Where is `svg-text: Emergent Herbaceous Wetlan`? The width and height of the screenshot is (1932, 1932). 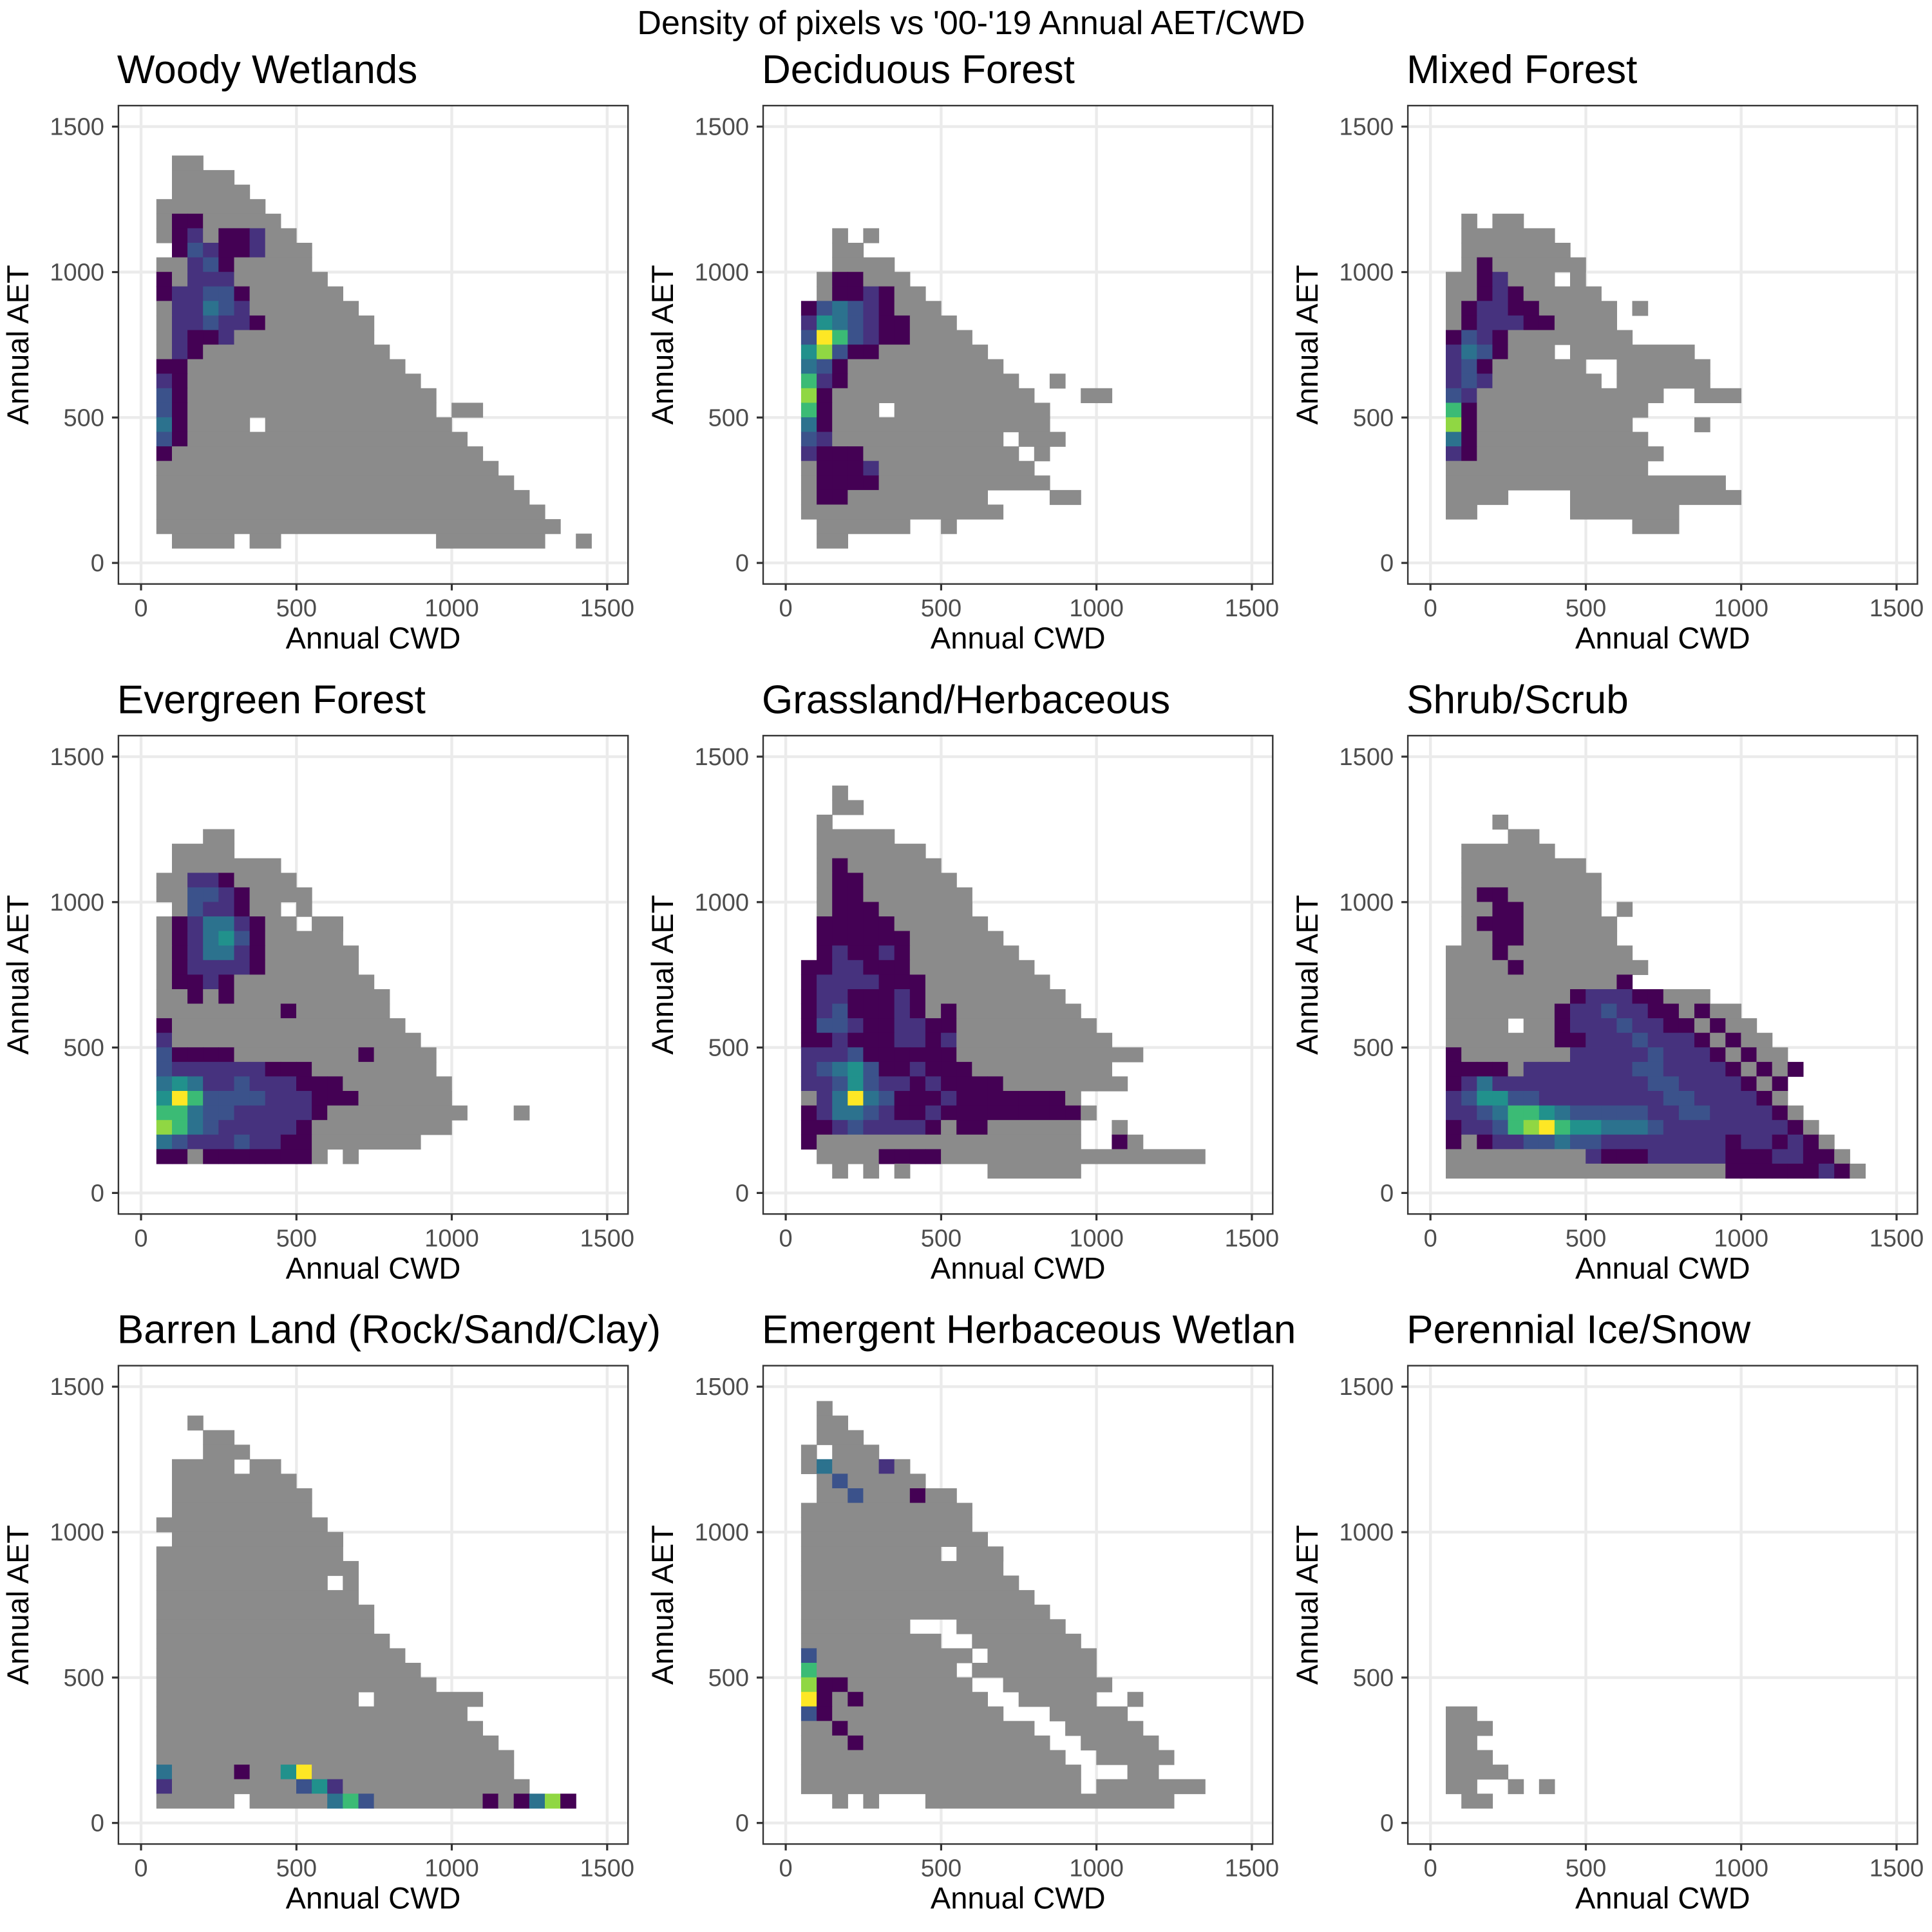 svg-text: Emergent Herbaceous Wetlan is located at coordinates (1029, 1330).